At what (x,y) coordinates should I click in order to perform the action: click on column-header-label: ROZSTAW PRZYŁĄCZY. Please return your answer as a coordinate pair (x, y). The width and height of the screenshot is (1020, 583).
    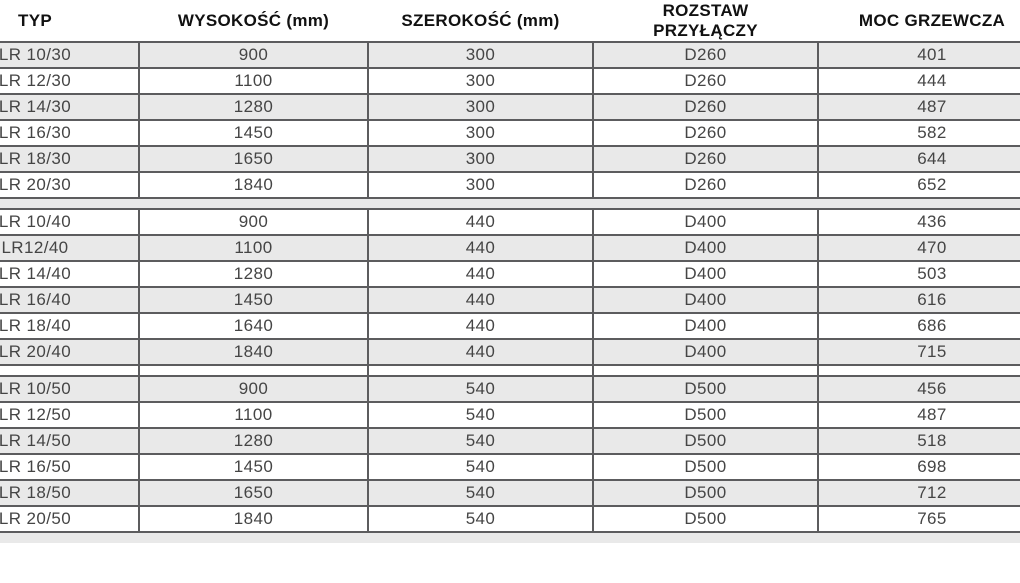
    Looking at the image, I should click on (705, 20).